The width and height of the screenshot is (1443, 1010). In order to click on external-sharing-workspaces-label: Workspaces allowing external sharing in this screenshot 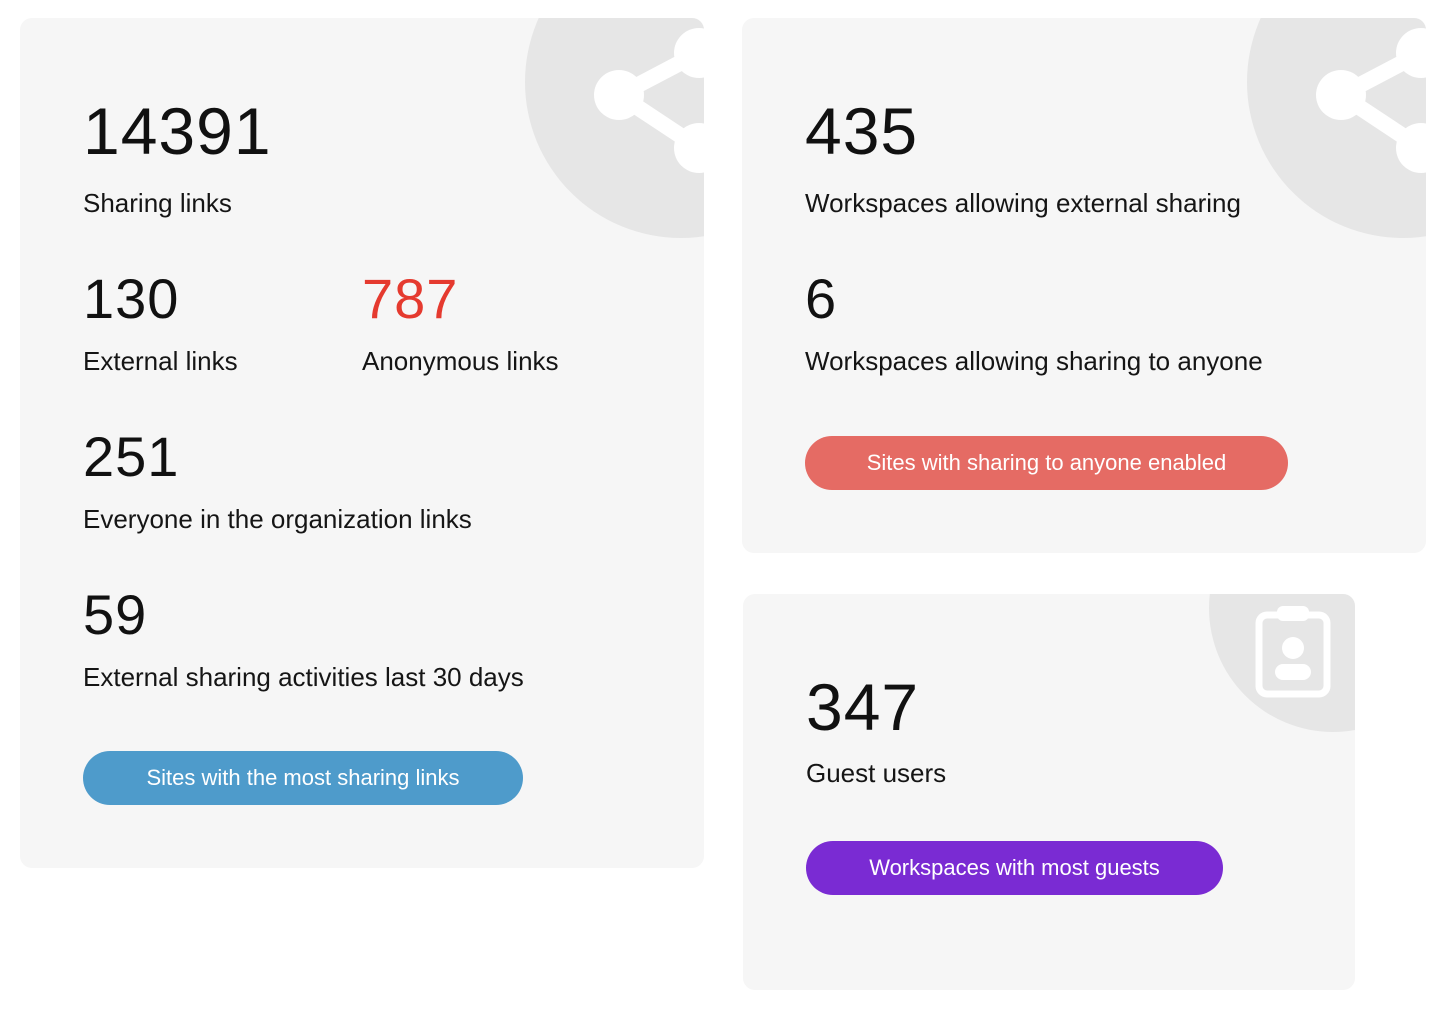, I will do `click(1023, 203)`.